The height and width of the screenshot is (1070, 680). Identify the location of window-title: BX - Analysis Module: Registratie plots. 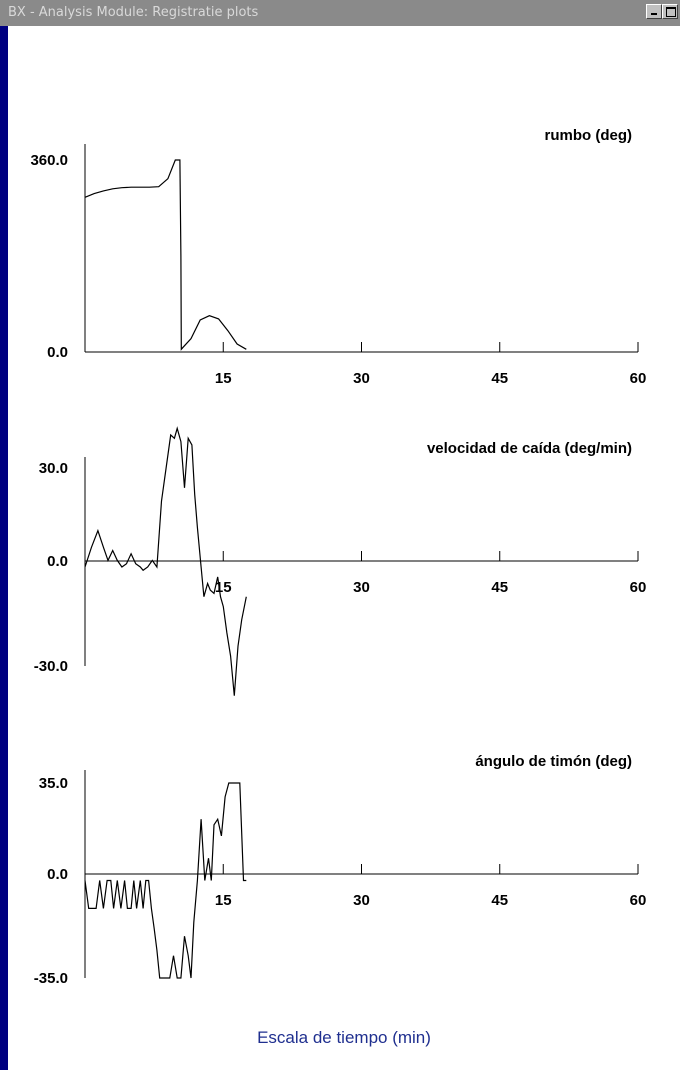
(133, 12).